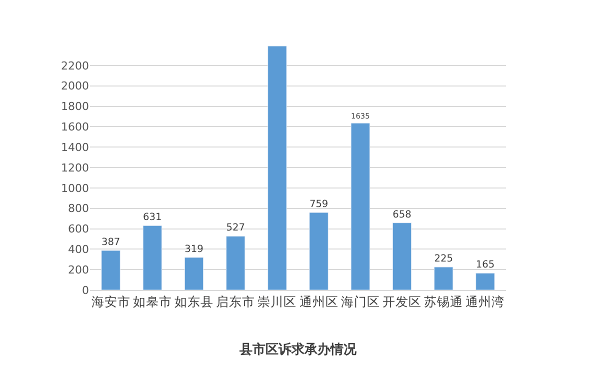 The height and width of the screenshot is (375, 596). Describe the element at coordinates (443, 259) in the screenshot. I see `data-label: 225` at that location.